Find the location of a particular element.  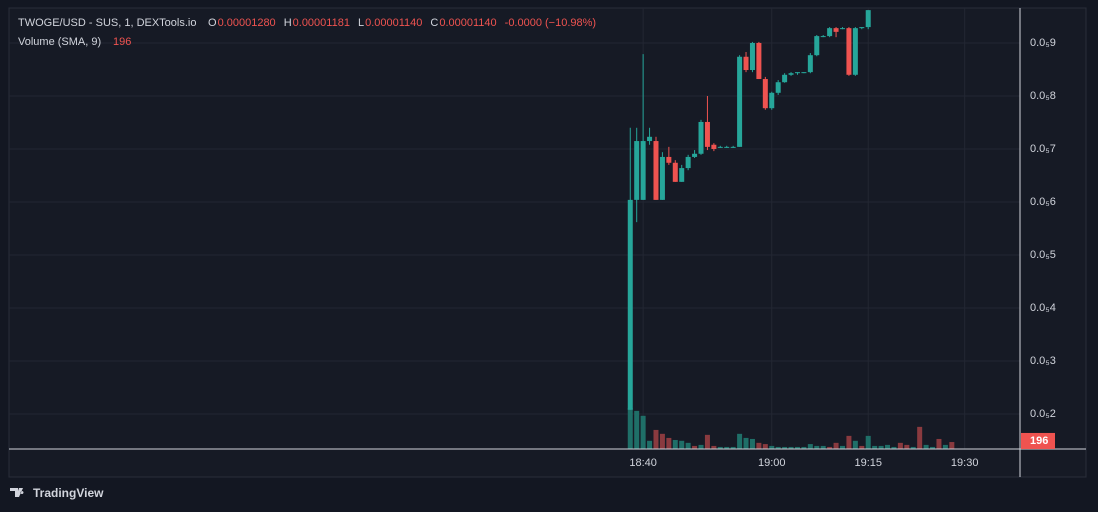

y-tick-label: 0.0₅8 is located at coordinates (1043, 96).